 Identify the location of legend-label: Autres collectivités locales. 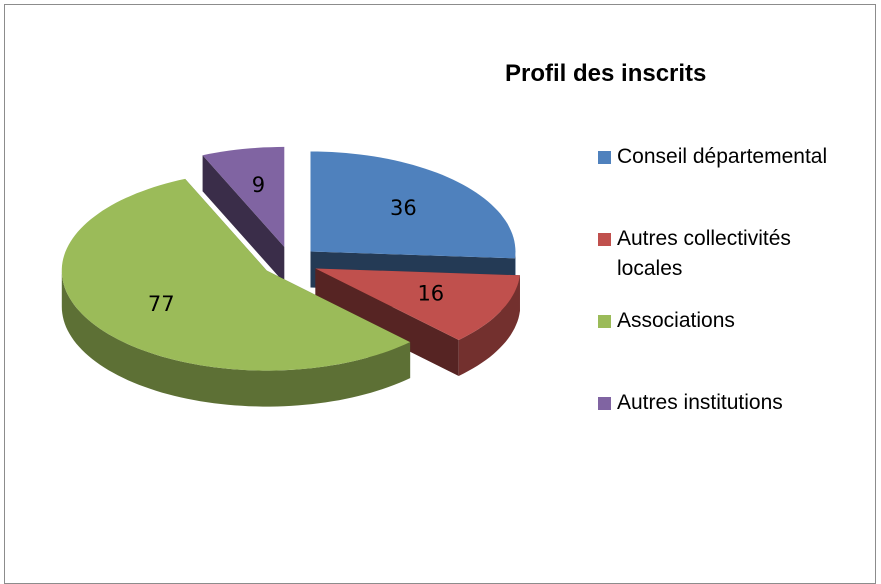
(704, 253).